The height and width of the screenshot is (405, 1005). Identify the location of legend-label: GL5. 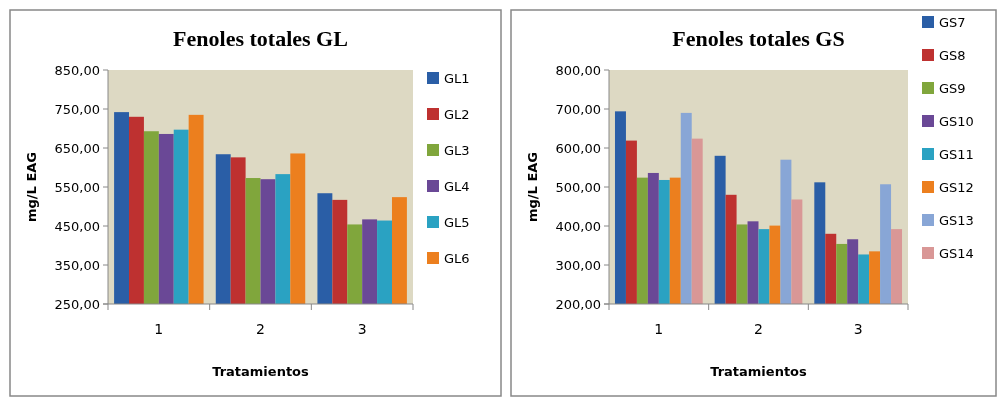
(457, 222).